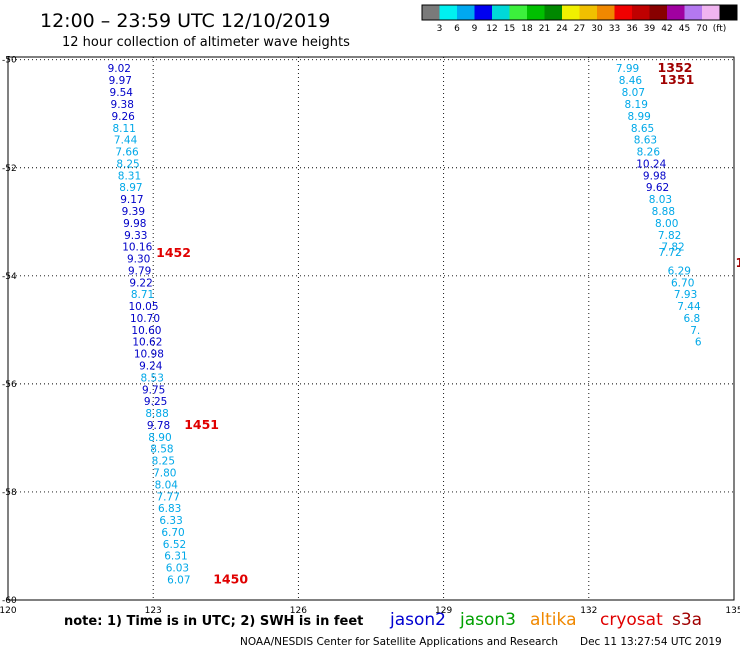 This screenshot has height=655, width=740. I want to click on colorbar-label: 6, so click(457, 29).